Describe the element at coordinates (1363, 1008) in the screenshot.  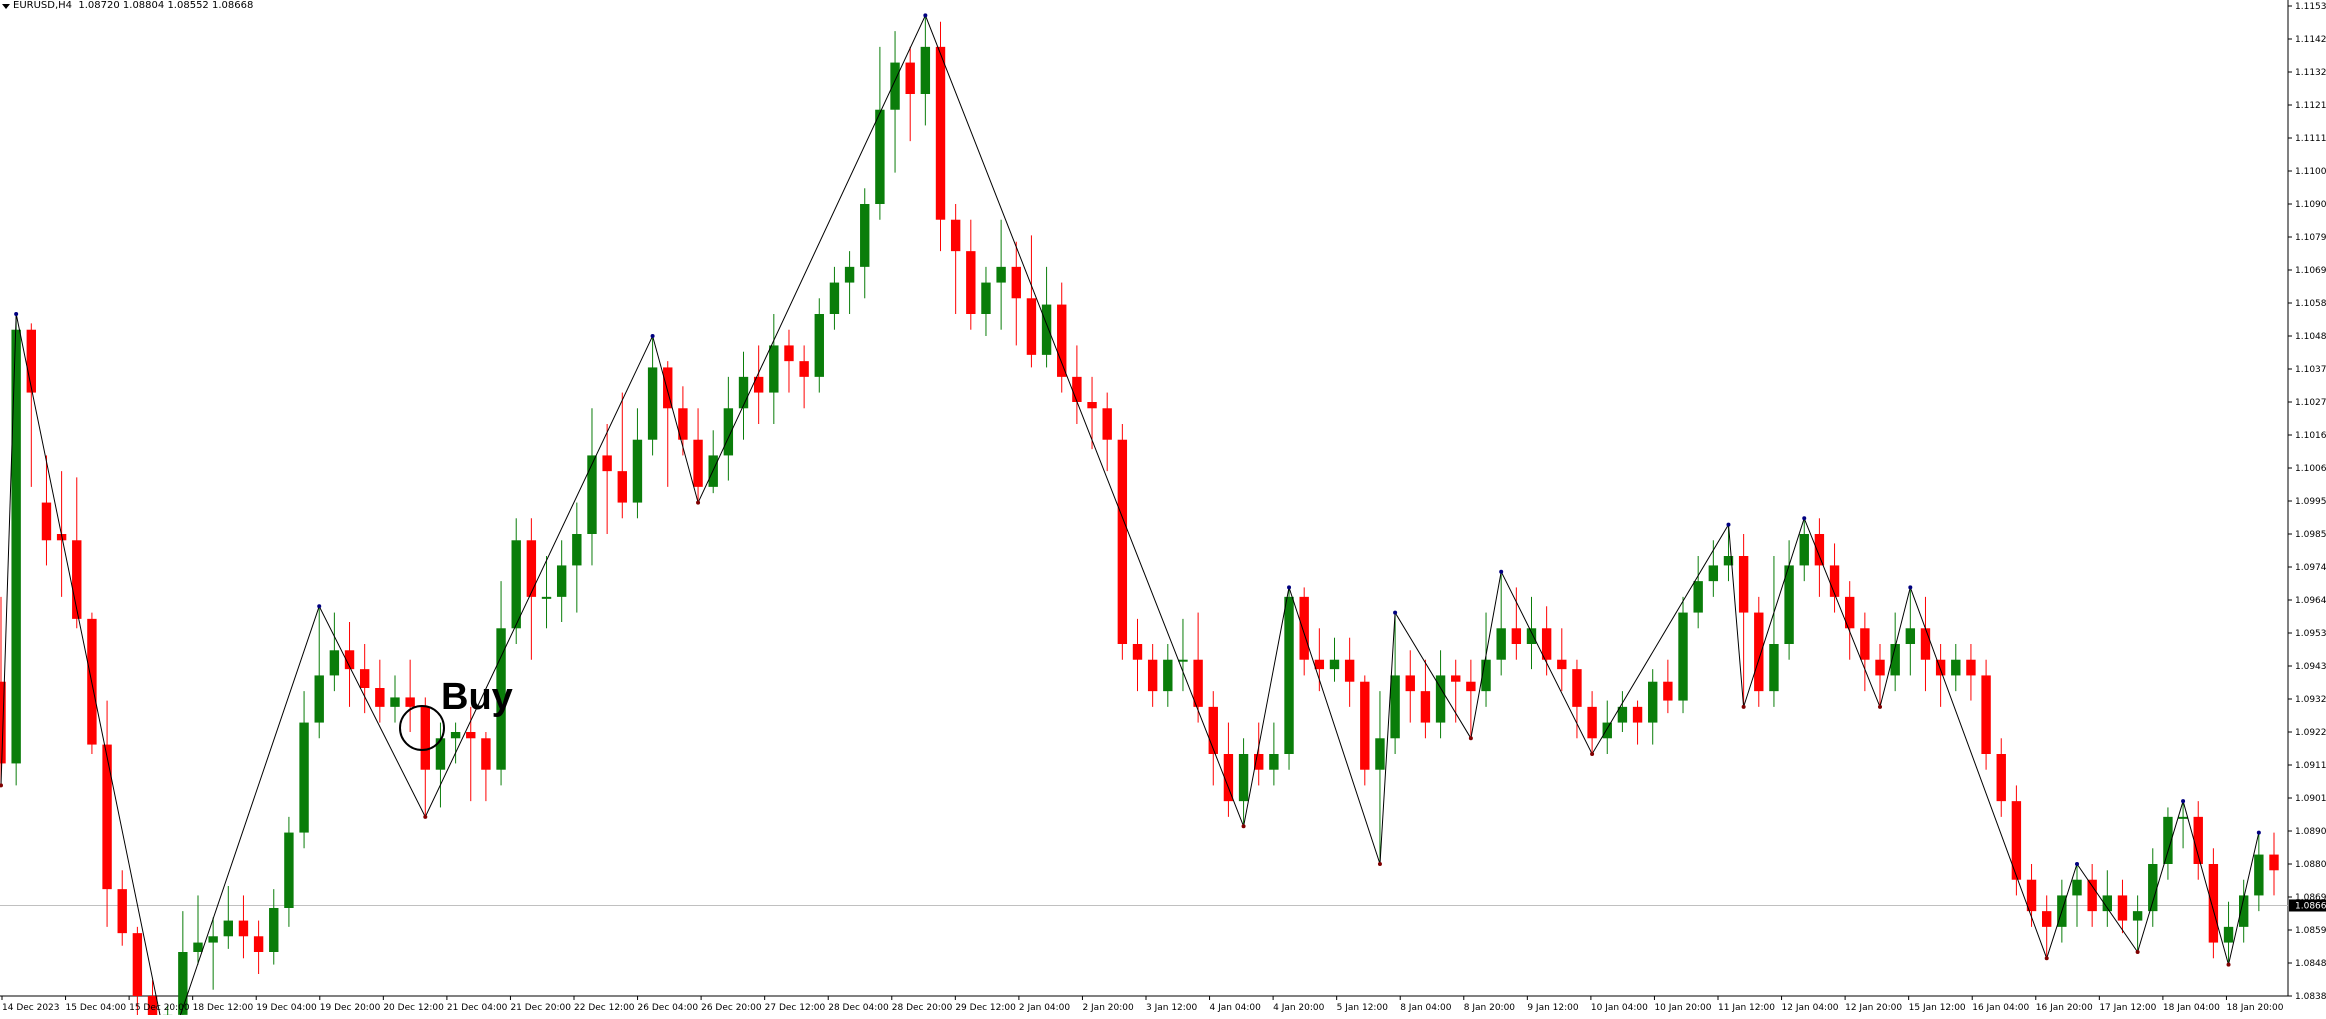
I see `time-tick-label: 5 Jan 12:00` at that location.